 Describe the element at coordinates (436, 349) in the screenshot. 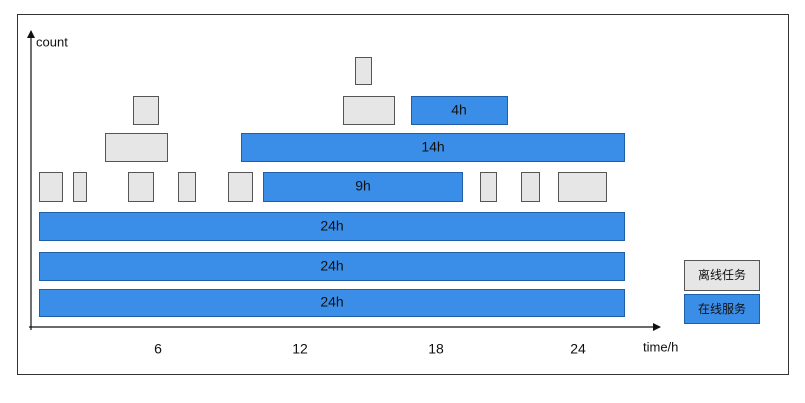

I see `x-tick-label: 18` at that location.